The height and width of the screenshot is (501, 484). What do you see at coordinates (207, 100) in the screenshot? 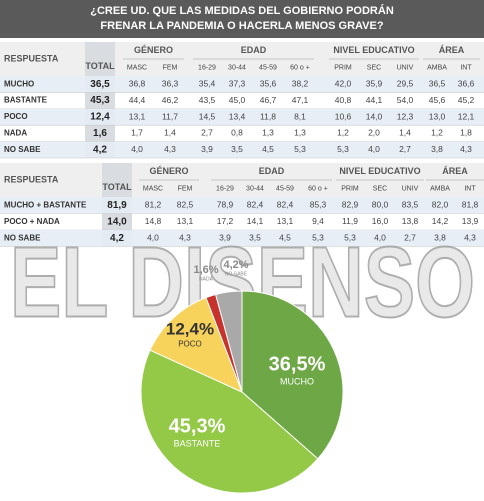
I see `cell: 43,5` at bounding box center [207, 100].